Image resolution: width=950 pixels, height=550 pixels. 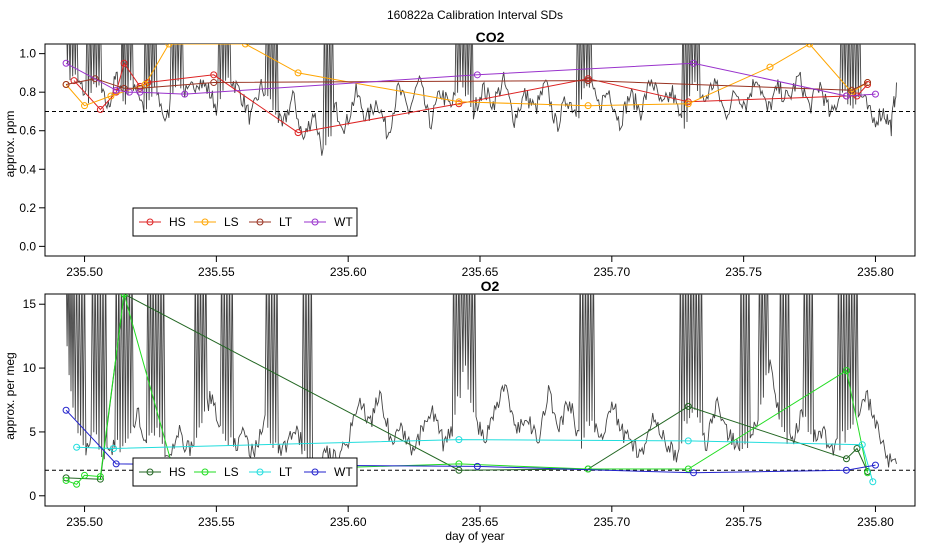 I want to click on o2-legend-marker-hs, so click(x=150, y=472).